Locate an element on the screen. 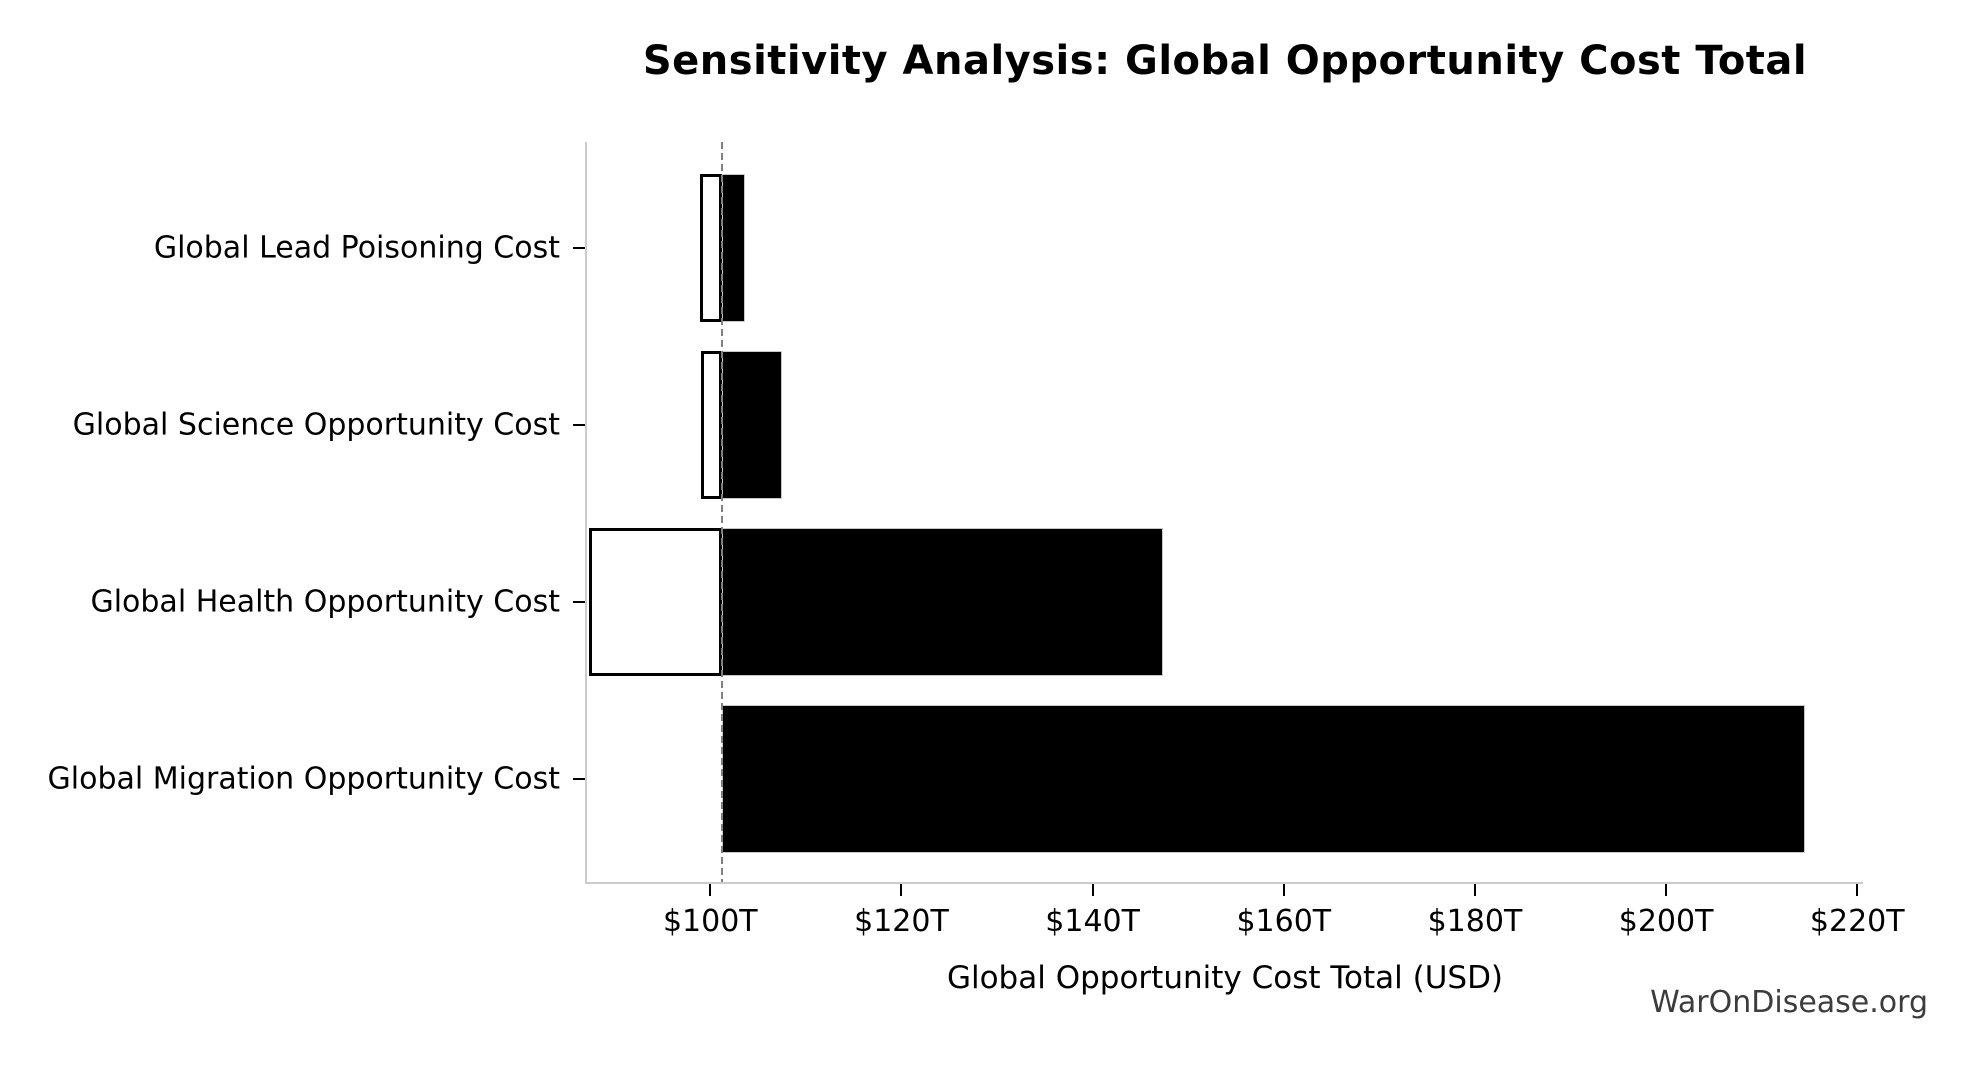 The width and height of the screenshot is (1986, 1075). x-tick-label-4: $180T is located at coordinates (1475, 921).